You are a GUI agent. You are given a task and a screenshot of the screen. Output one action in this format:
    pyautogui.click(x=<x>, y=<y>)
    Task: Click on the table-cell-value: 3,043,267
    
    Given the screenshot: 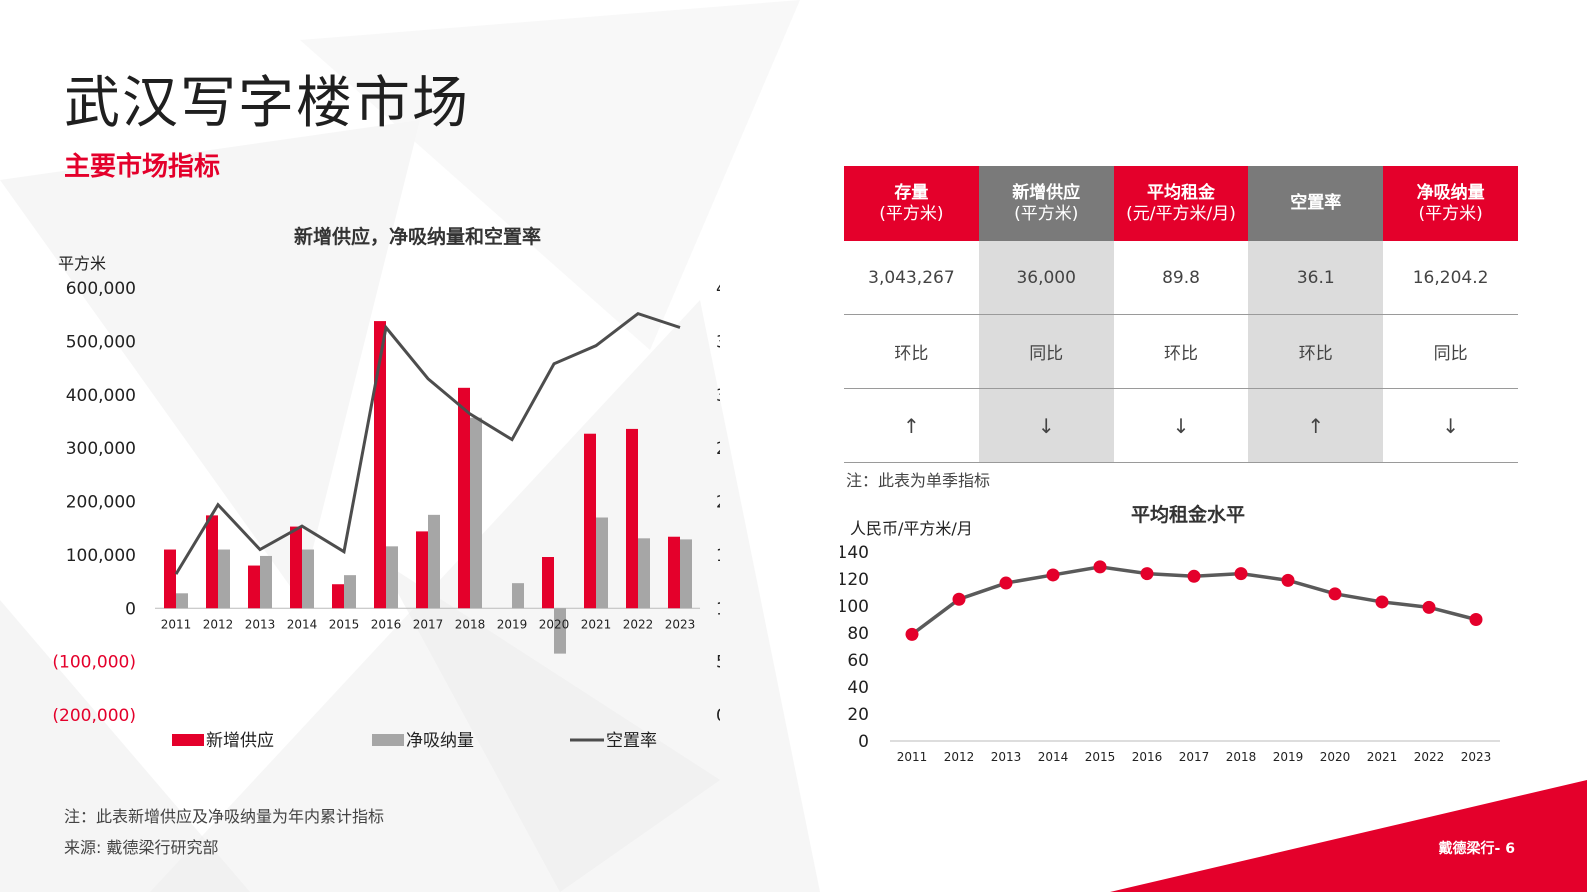 What is the action you would take?
    pyautogui.click(x=911, y=278)
    